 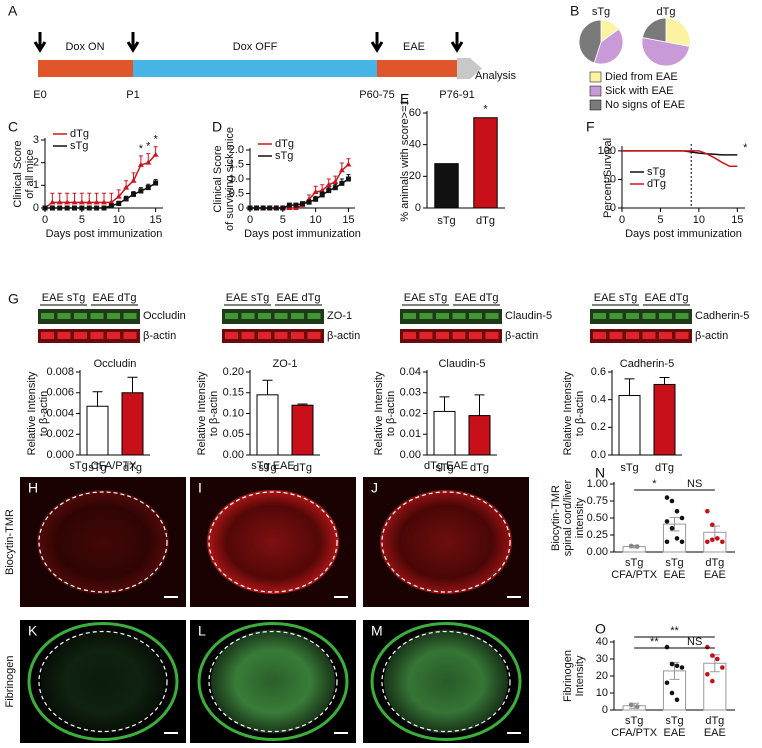 I want to click on legend-label: No signs of EAE, so click(x=645, y=105).